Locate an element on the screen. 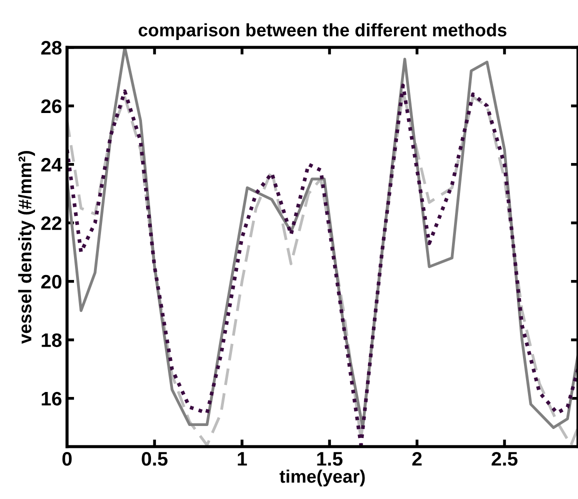  y-tick-label: 22 is located at coordinates (51, 223).